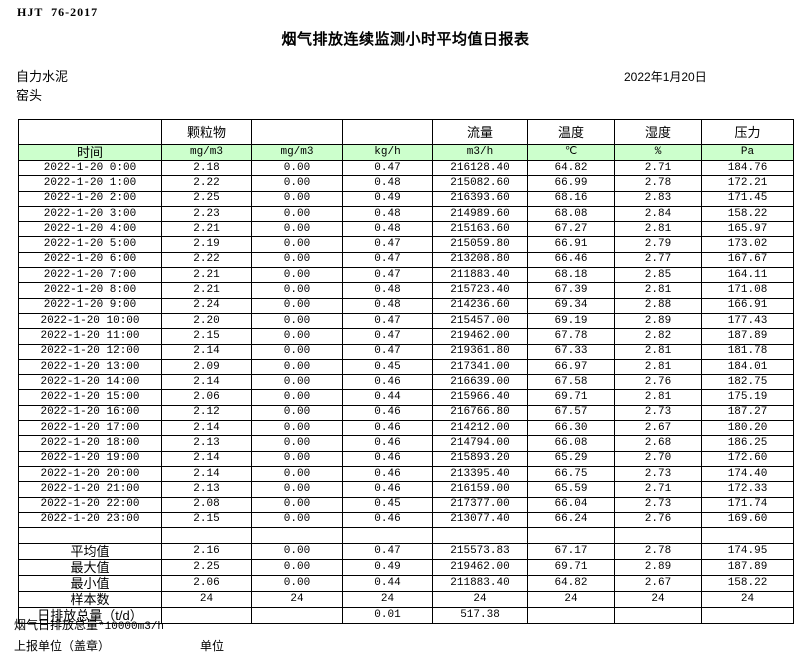  I want to click on data-cell-4: 219361.80, so click(480, 351).